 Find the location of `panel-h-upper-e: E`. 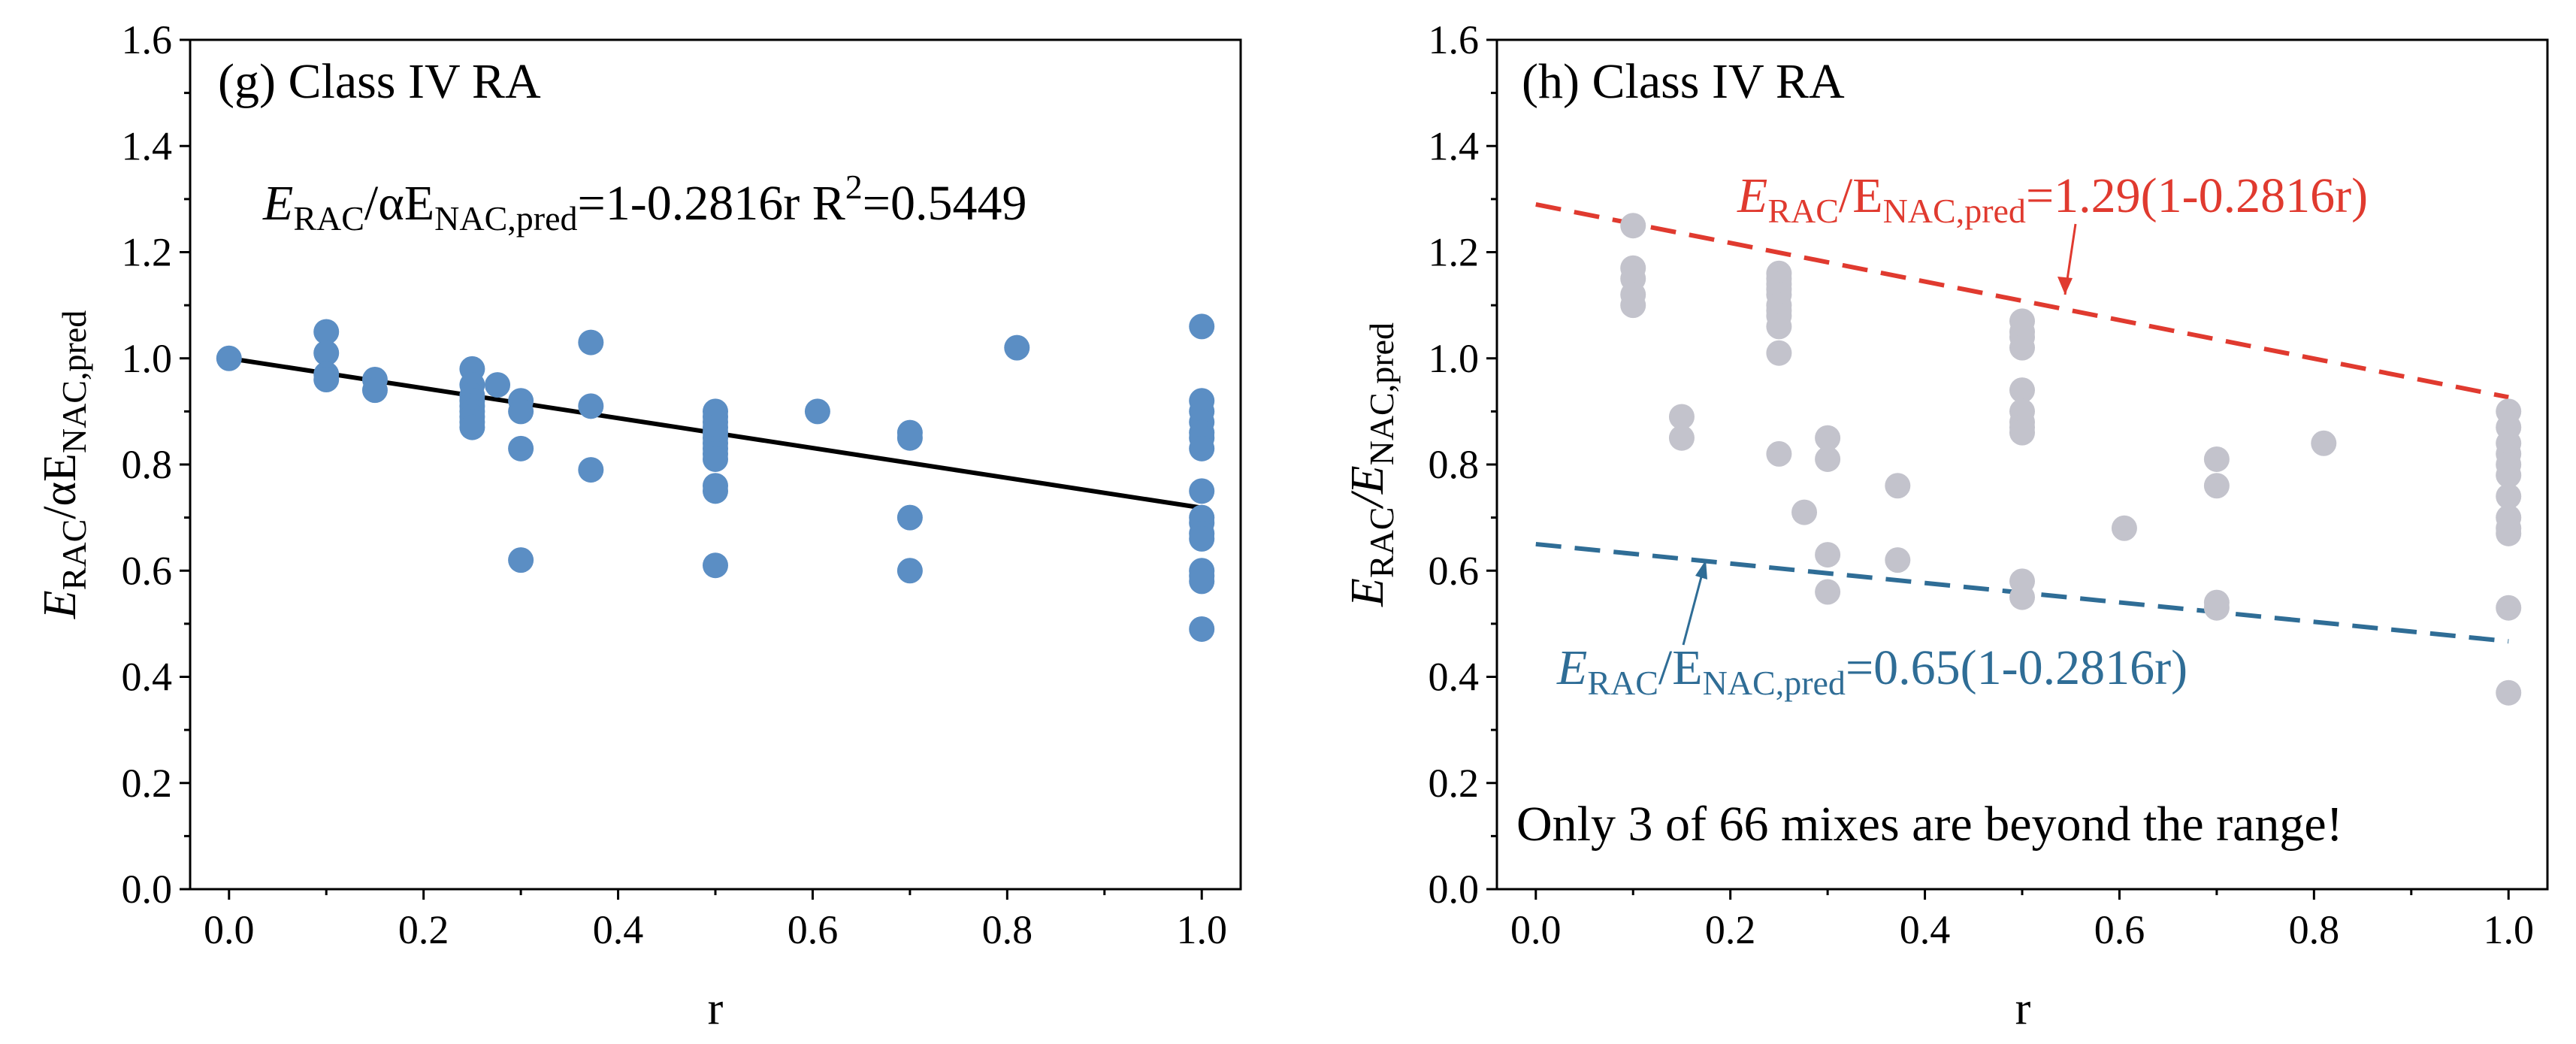

panel-h-upper-e: E is located at coordinates (1752, 195).